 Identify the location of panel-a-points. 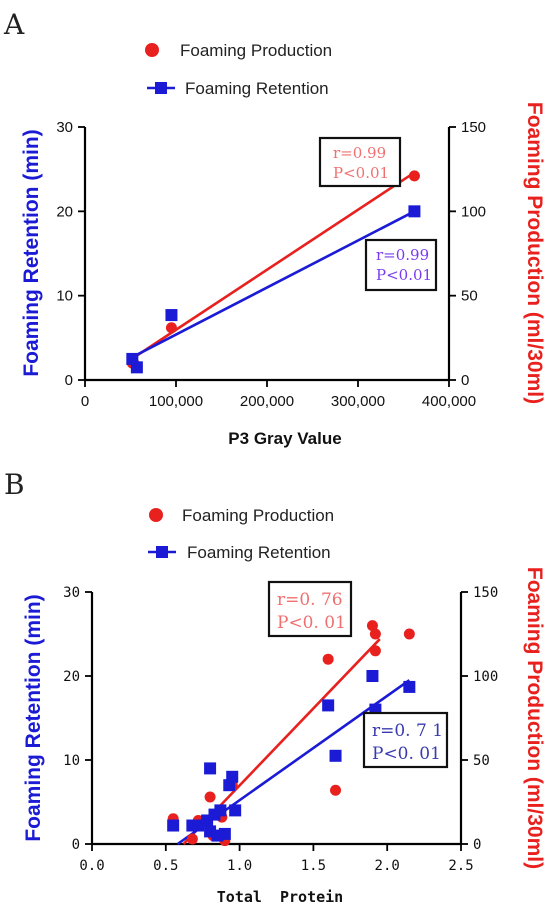
(273, 272).